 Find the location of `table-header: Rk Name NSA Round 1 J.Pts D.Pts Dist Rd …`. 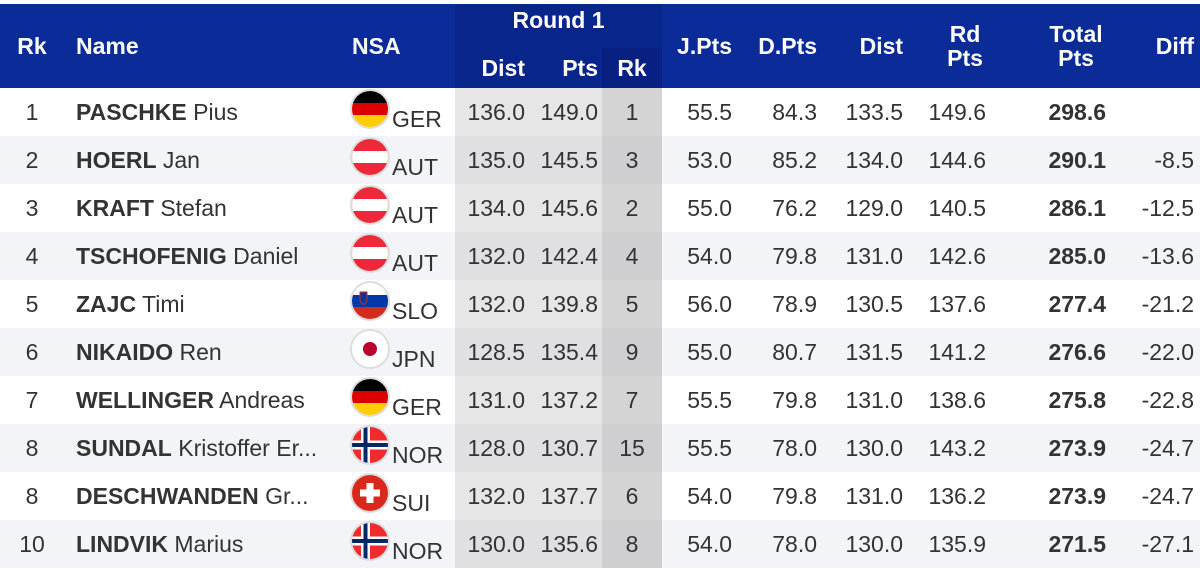

table-header: Rk Name NSA Round 1 J.Pts D.Pts Dist Rd … is located at coordinates (600, 46).